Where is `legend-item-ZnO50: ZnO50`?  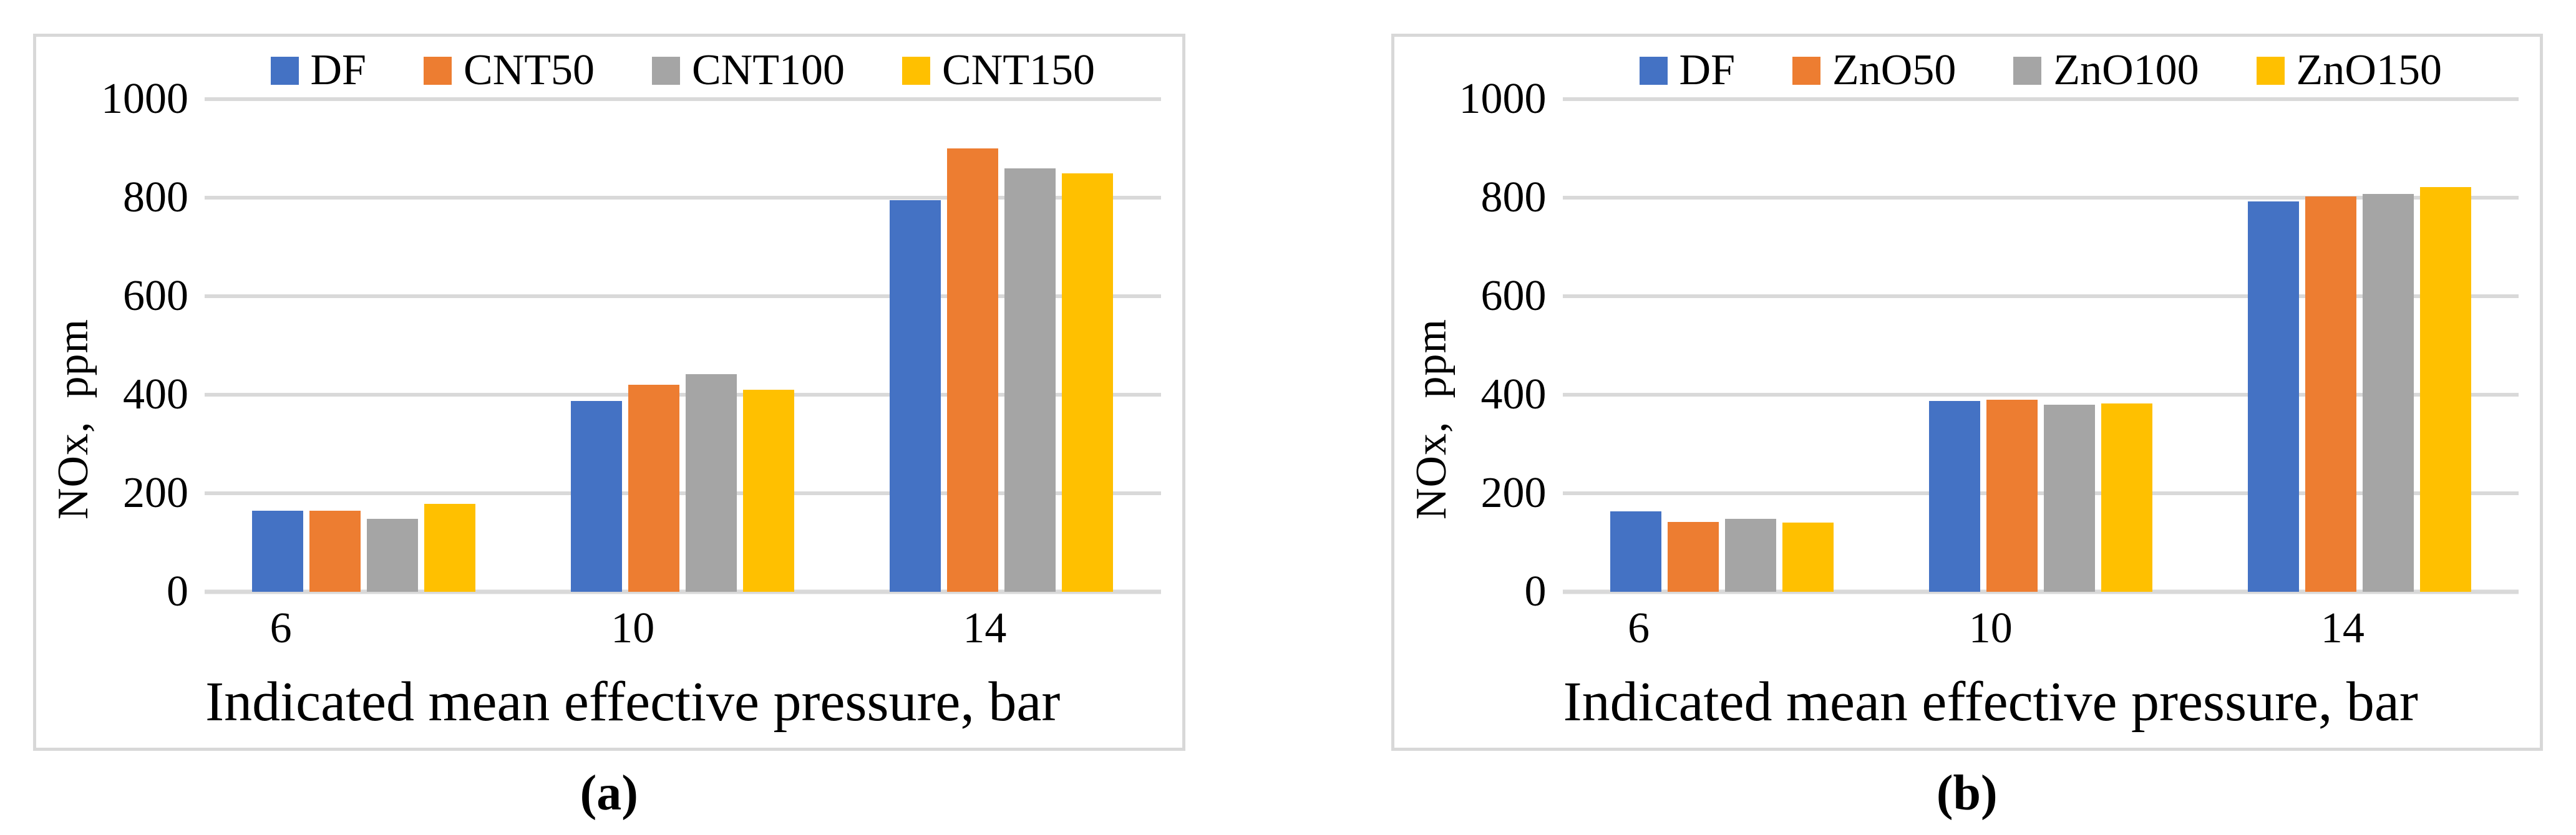 legend-item-ZnO50: ZnO50 is located at coordinates (1874, 70).